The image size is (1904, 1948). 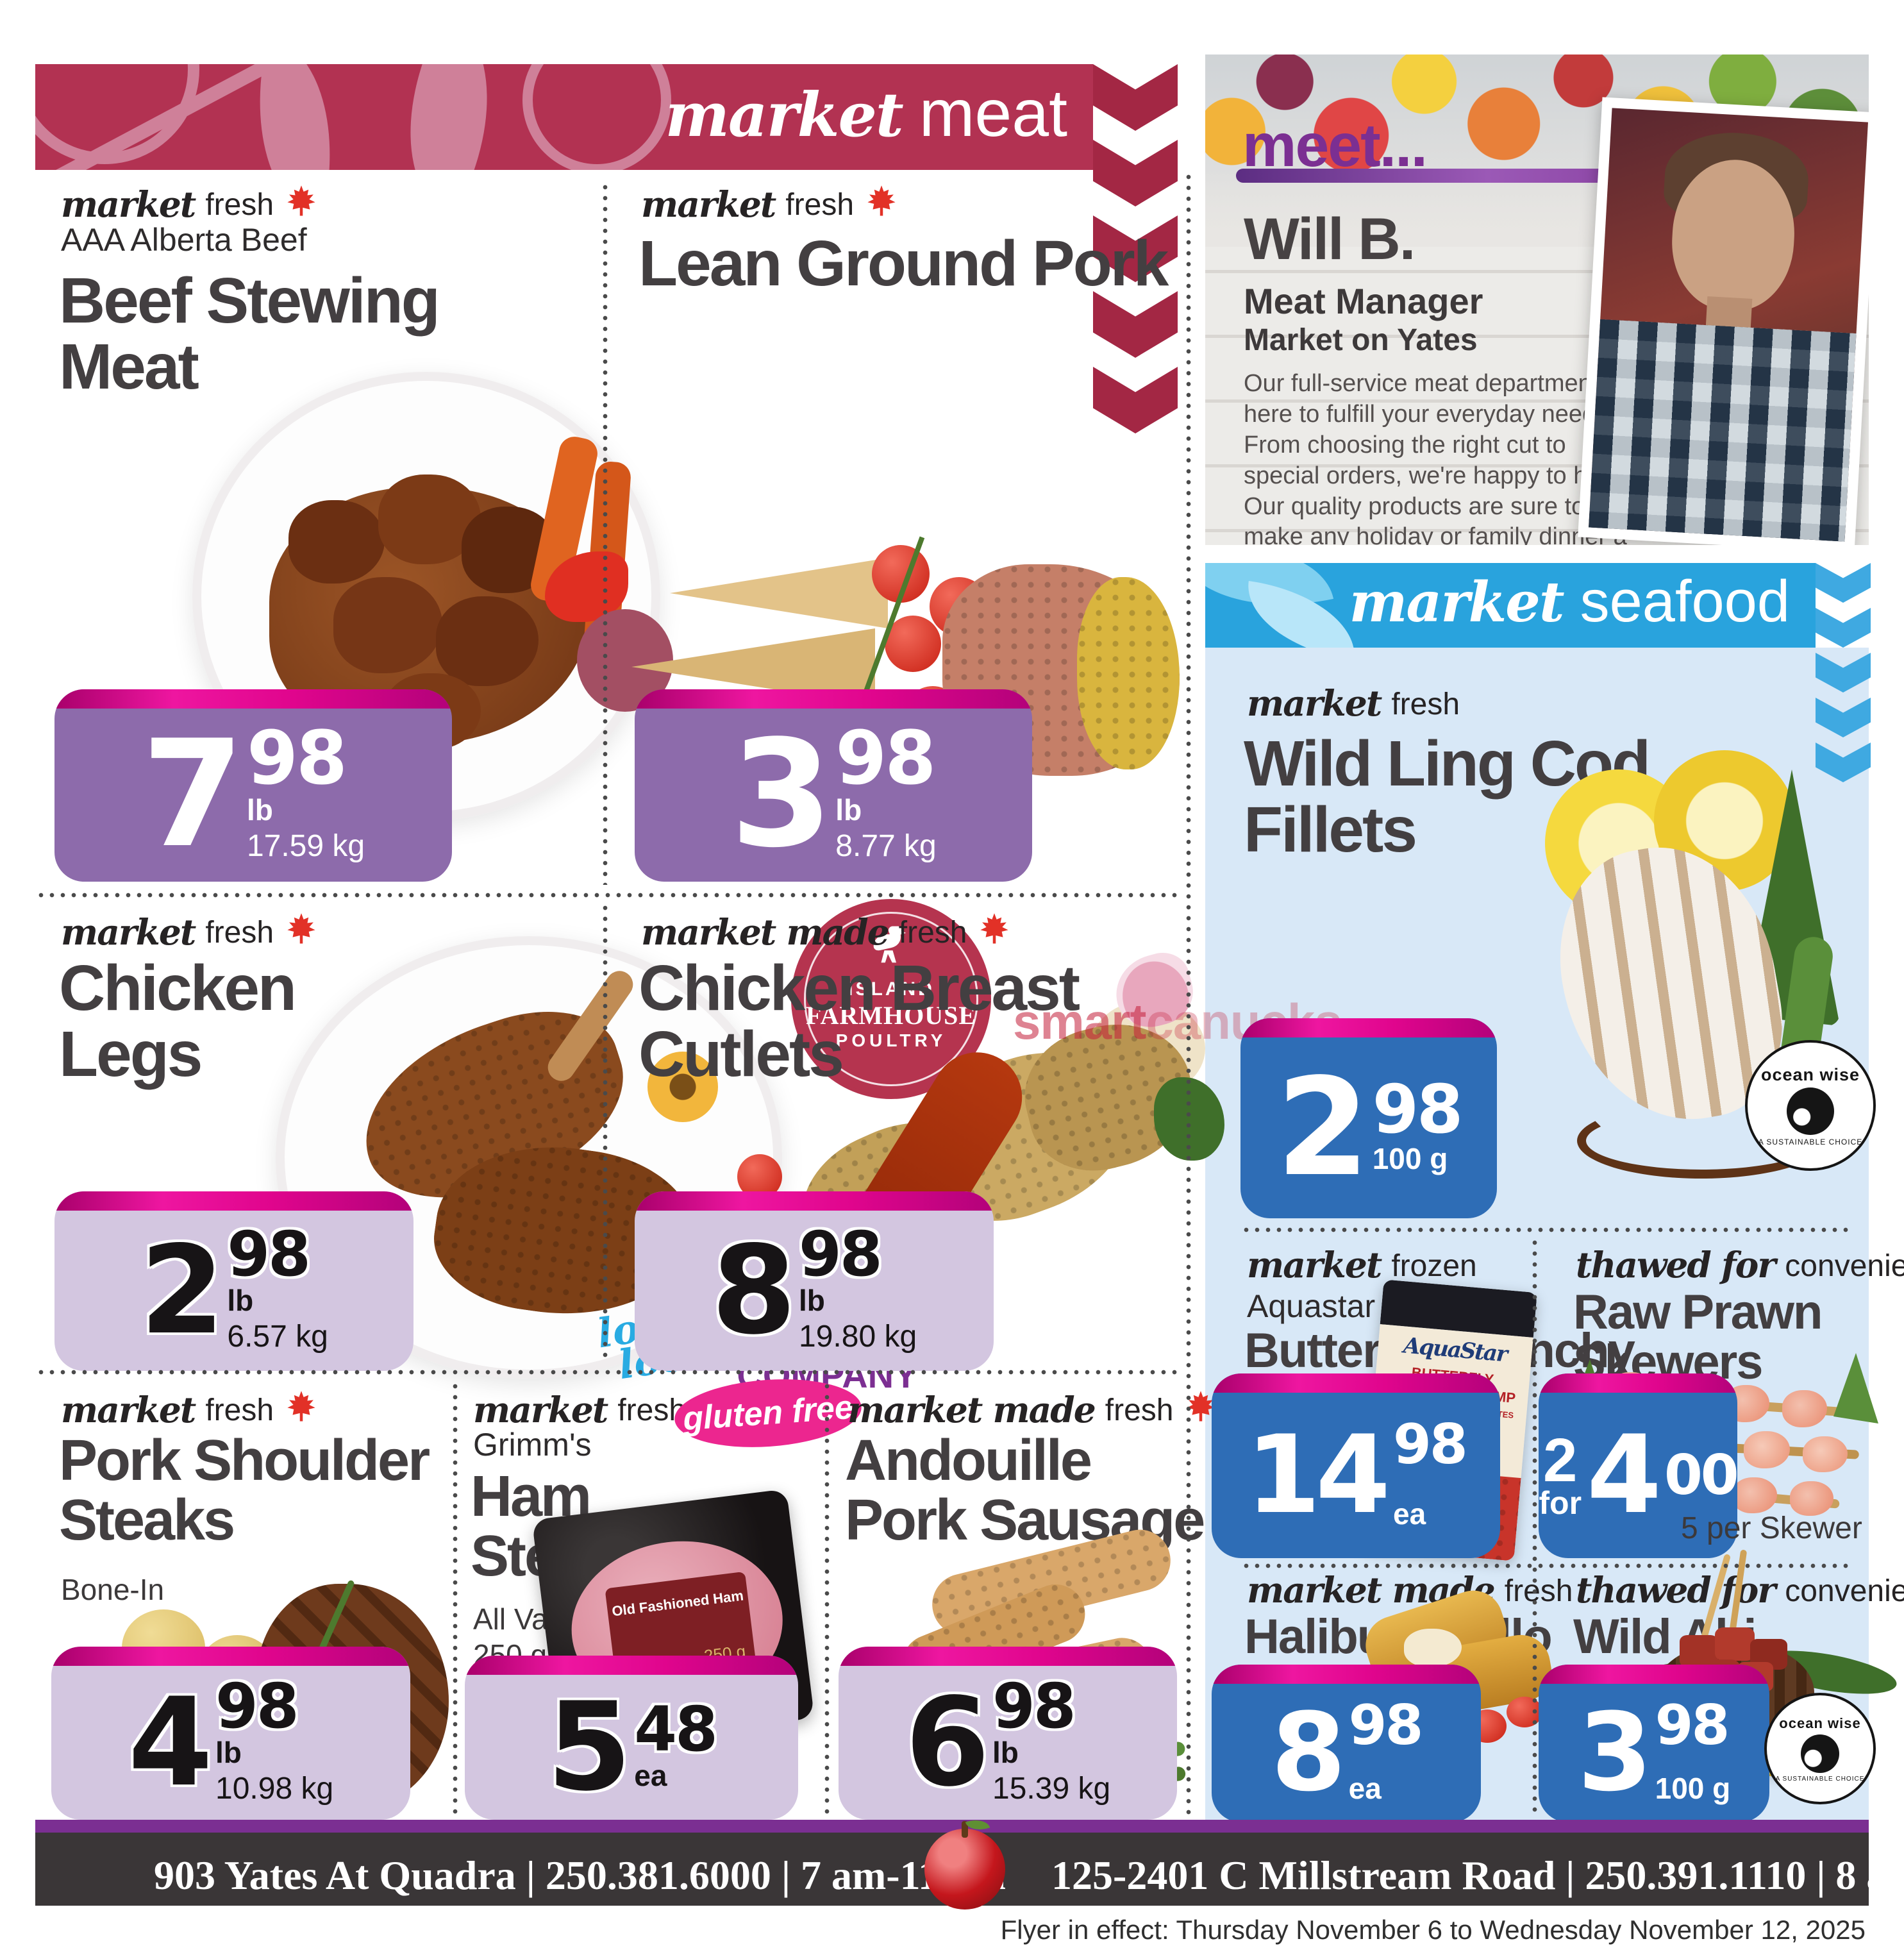 What do you see at coordinates (1318, 1475) in the screenshot?
I see `price-dollars: 14` at bounding box center [1318, 1475].